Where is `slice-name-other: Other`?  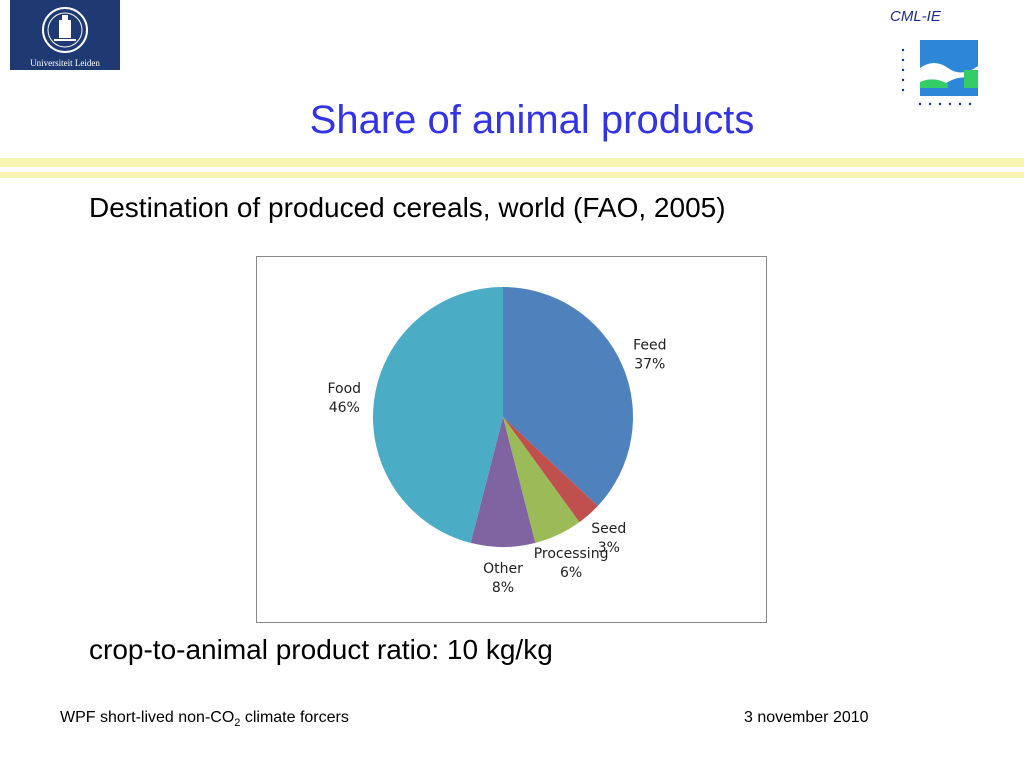 slice-name-other: Other is located at coordinates (503, 569).